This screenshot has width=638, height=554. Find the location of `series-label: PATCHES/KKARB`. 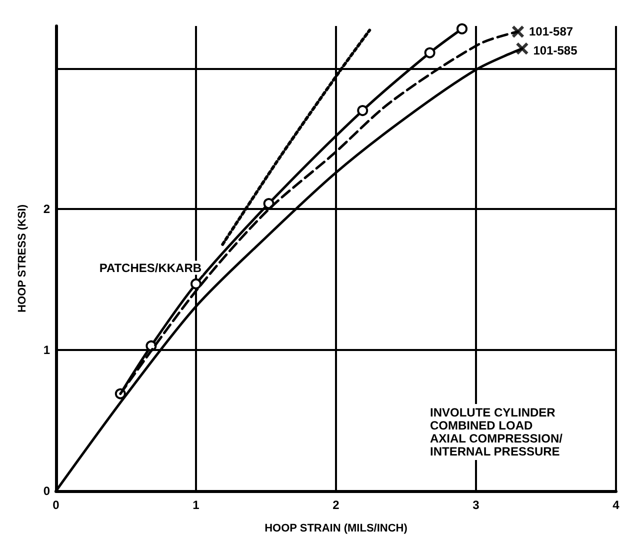

series-label: PATCHES/KKARB is located at coordinates (150, 267).